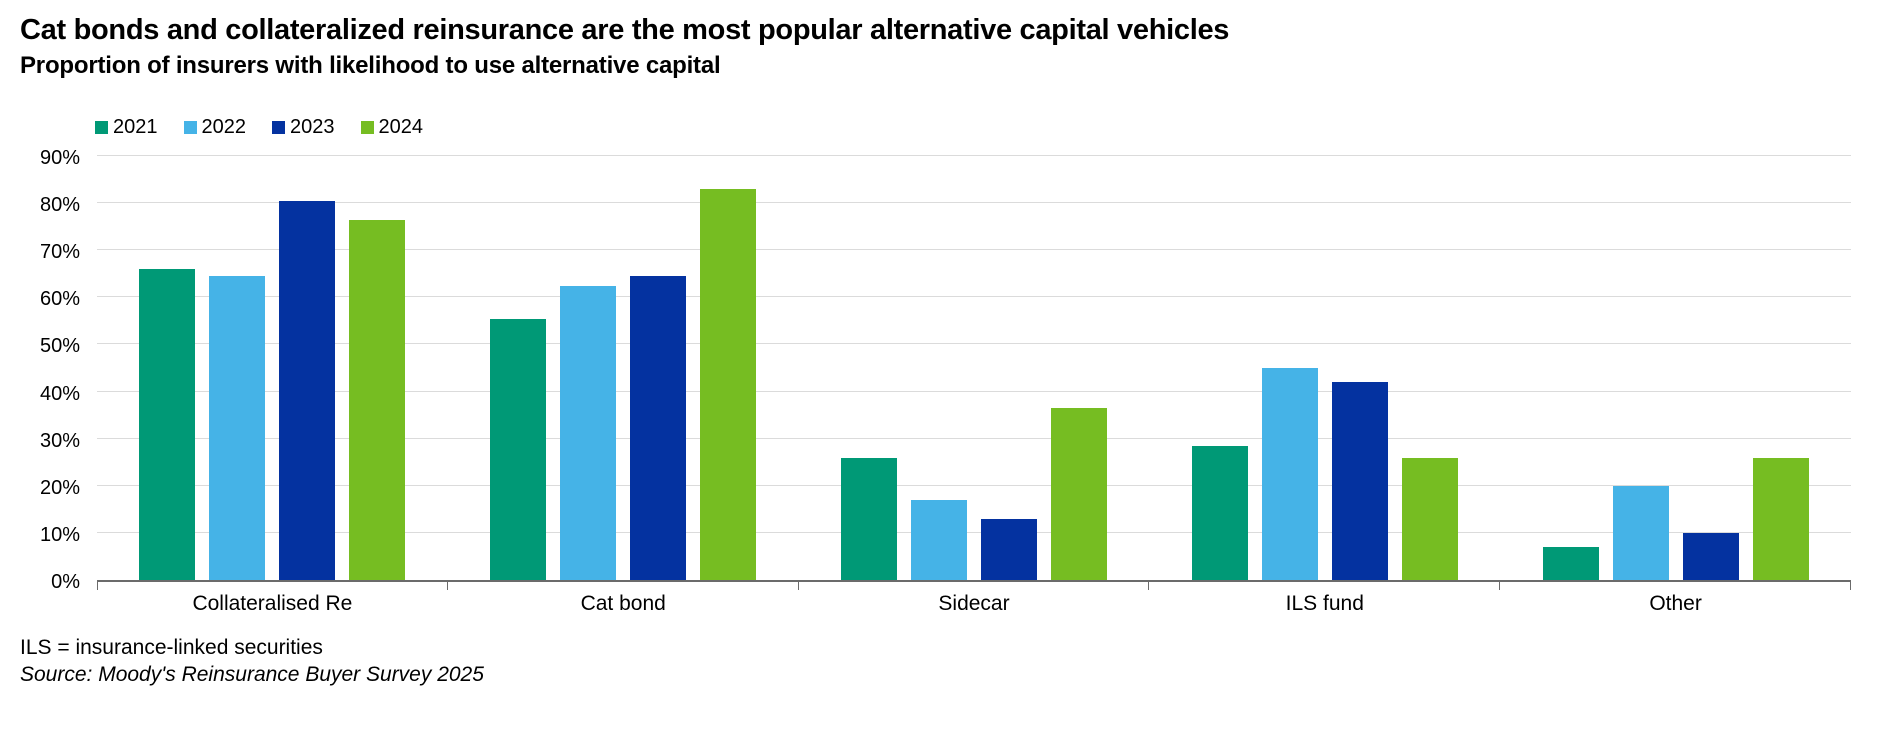  Describe the element at coordinates (65, 582) in the screenshot. I see `y-tick-label: 0%` at that location.